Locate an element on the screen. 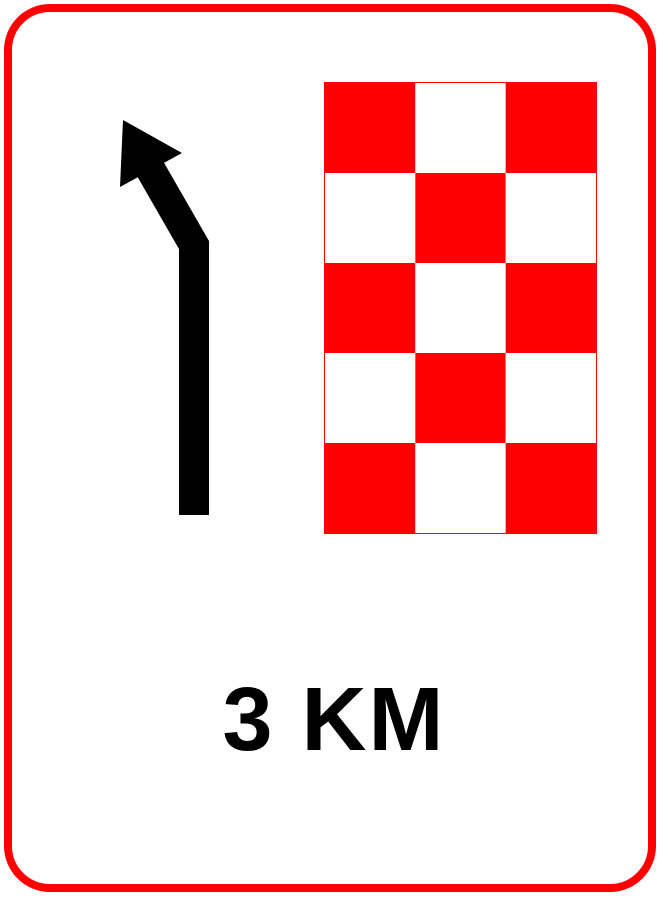  arrow-shaft is located at coordinates (171, 336).